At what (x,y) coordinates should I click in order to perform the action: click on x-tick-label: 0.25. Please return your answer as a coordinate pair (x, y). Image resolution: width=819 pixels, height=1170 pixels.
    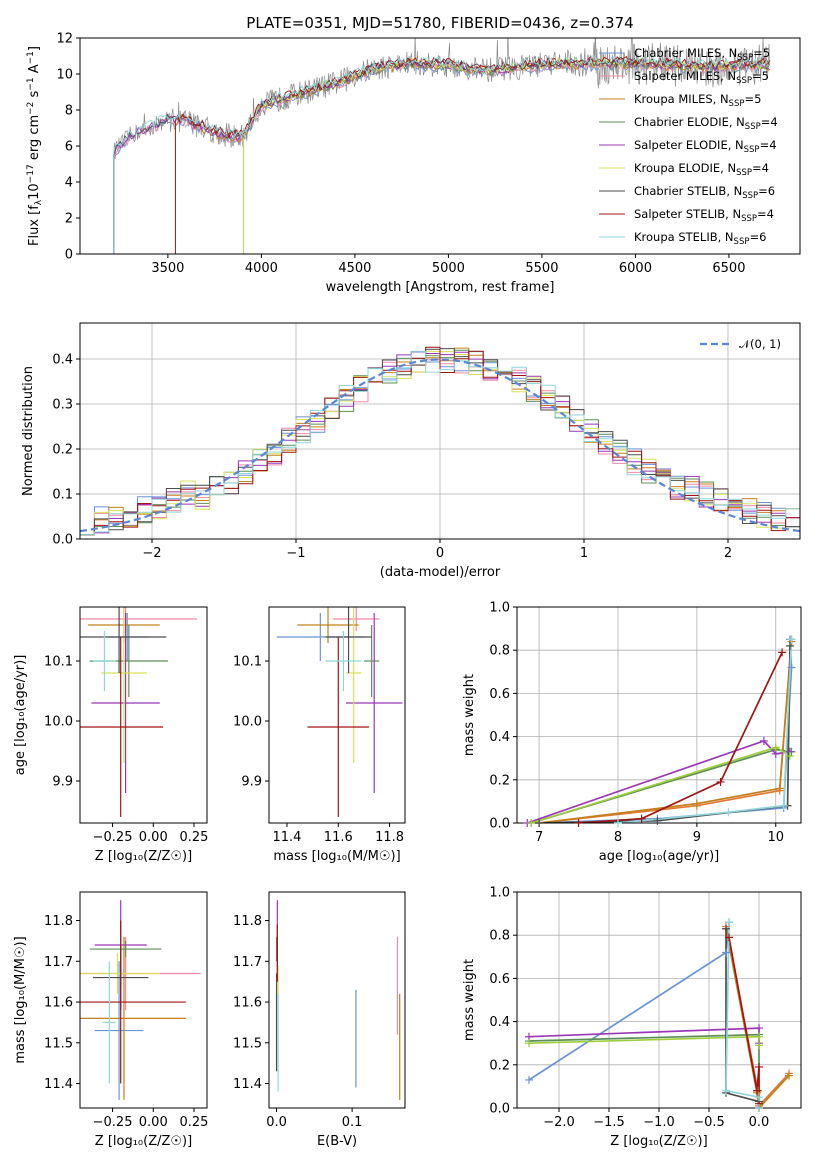
    Looking at the image, I should click on (193, 837).